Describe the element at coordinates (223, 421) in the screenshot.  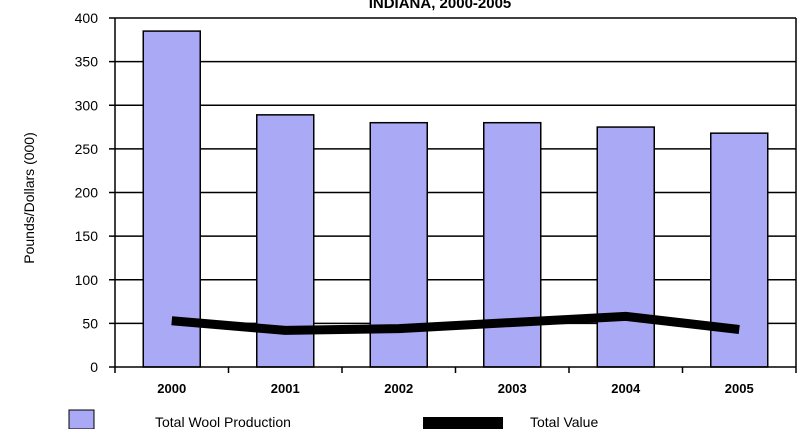
I see `legend-label-wool: Total Wool Production` at that location.